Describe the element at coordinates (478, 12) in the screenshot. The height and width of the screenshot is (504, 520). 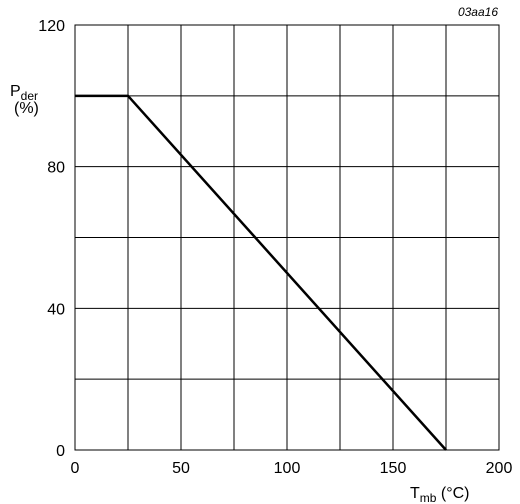
I see `figure-code: 03aa16` at that location.